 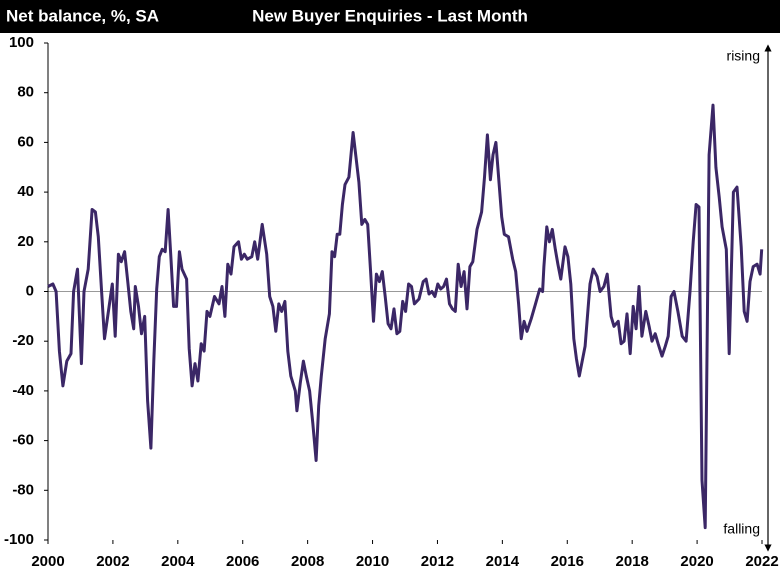 I want to click on chart-title: New Buyer Enquiries - Last Month, so click(x=390, y=15).